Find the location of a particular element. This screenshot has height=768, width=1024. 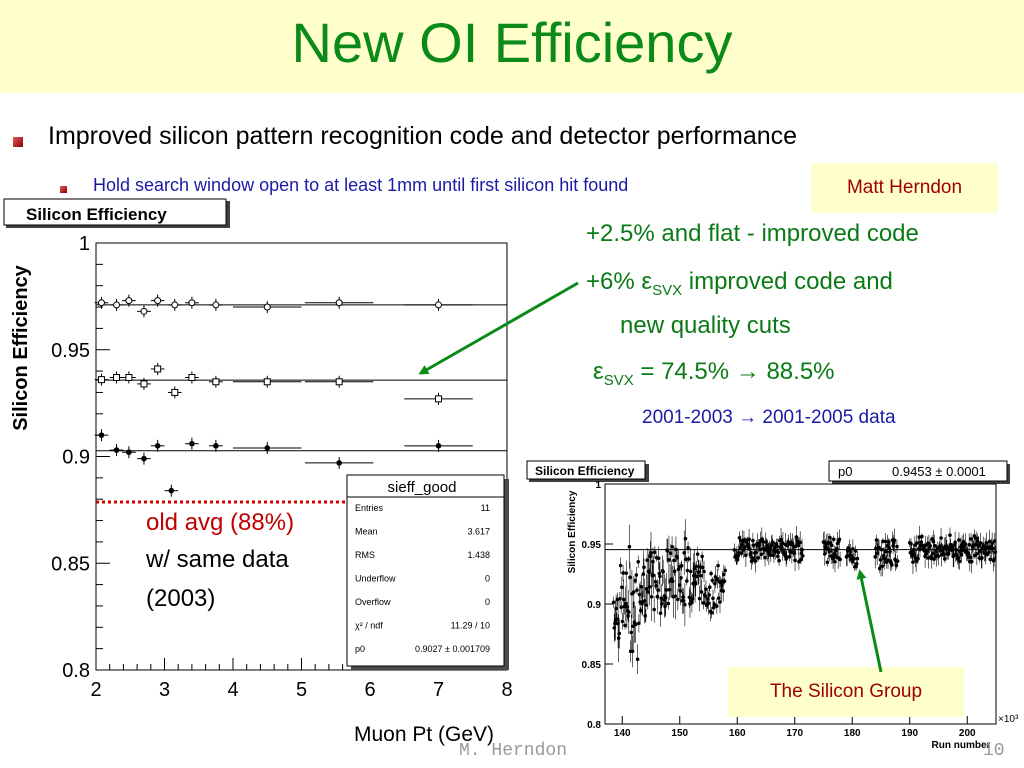

stats-value: 0 is located at coordinates (487, 579).